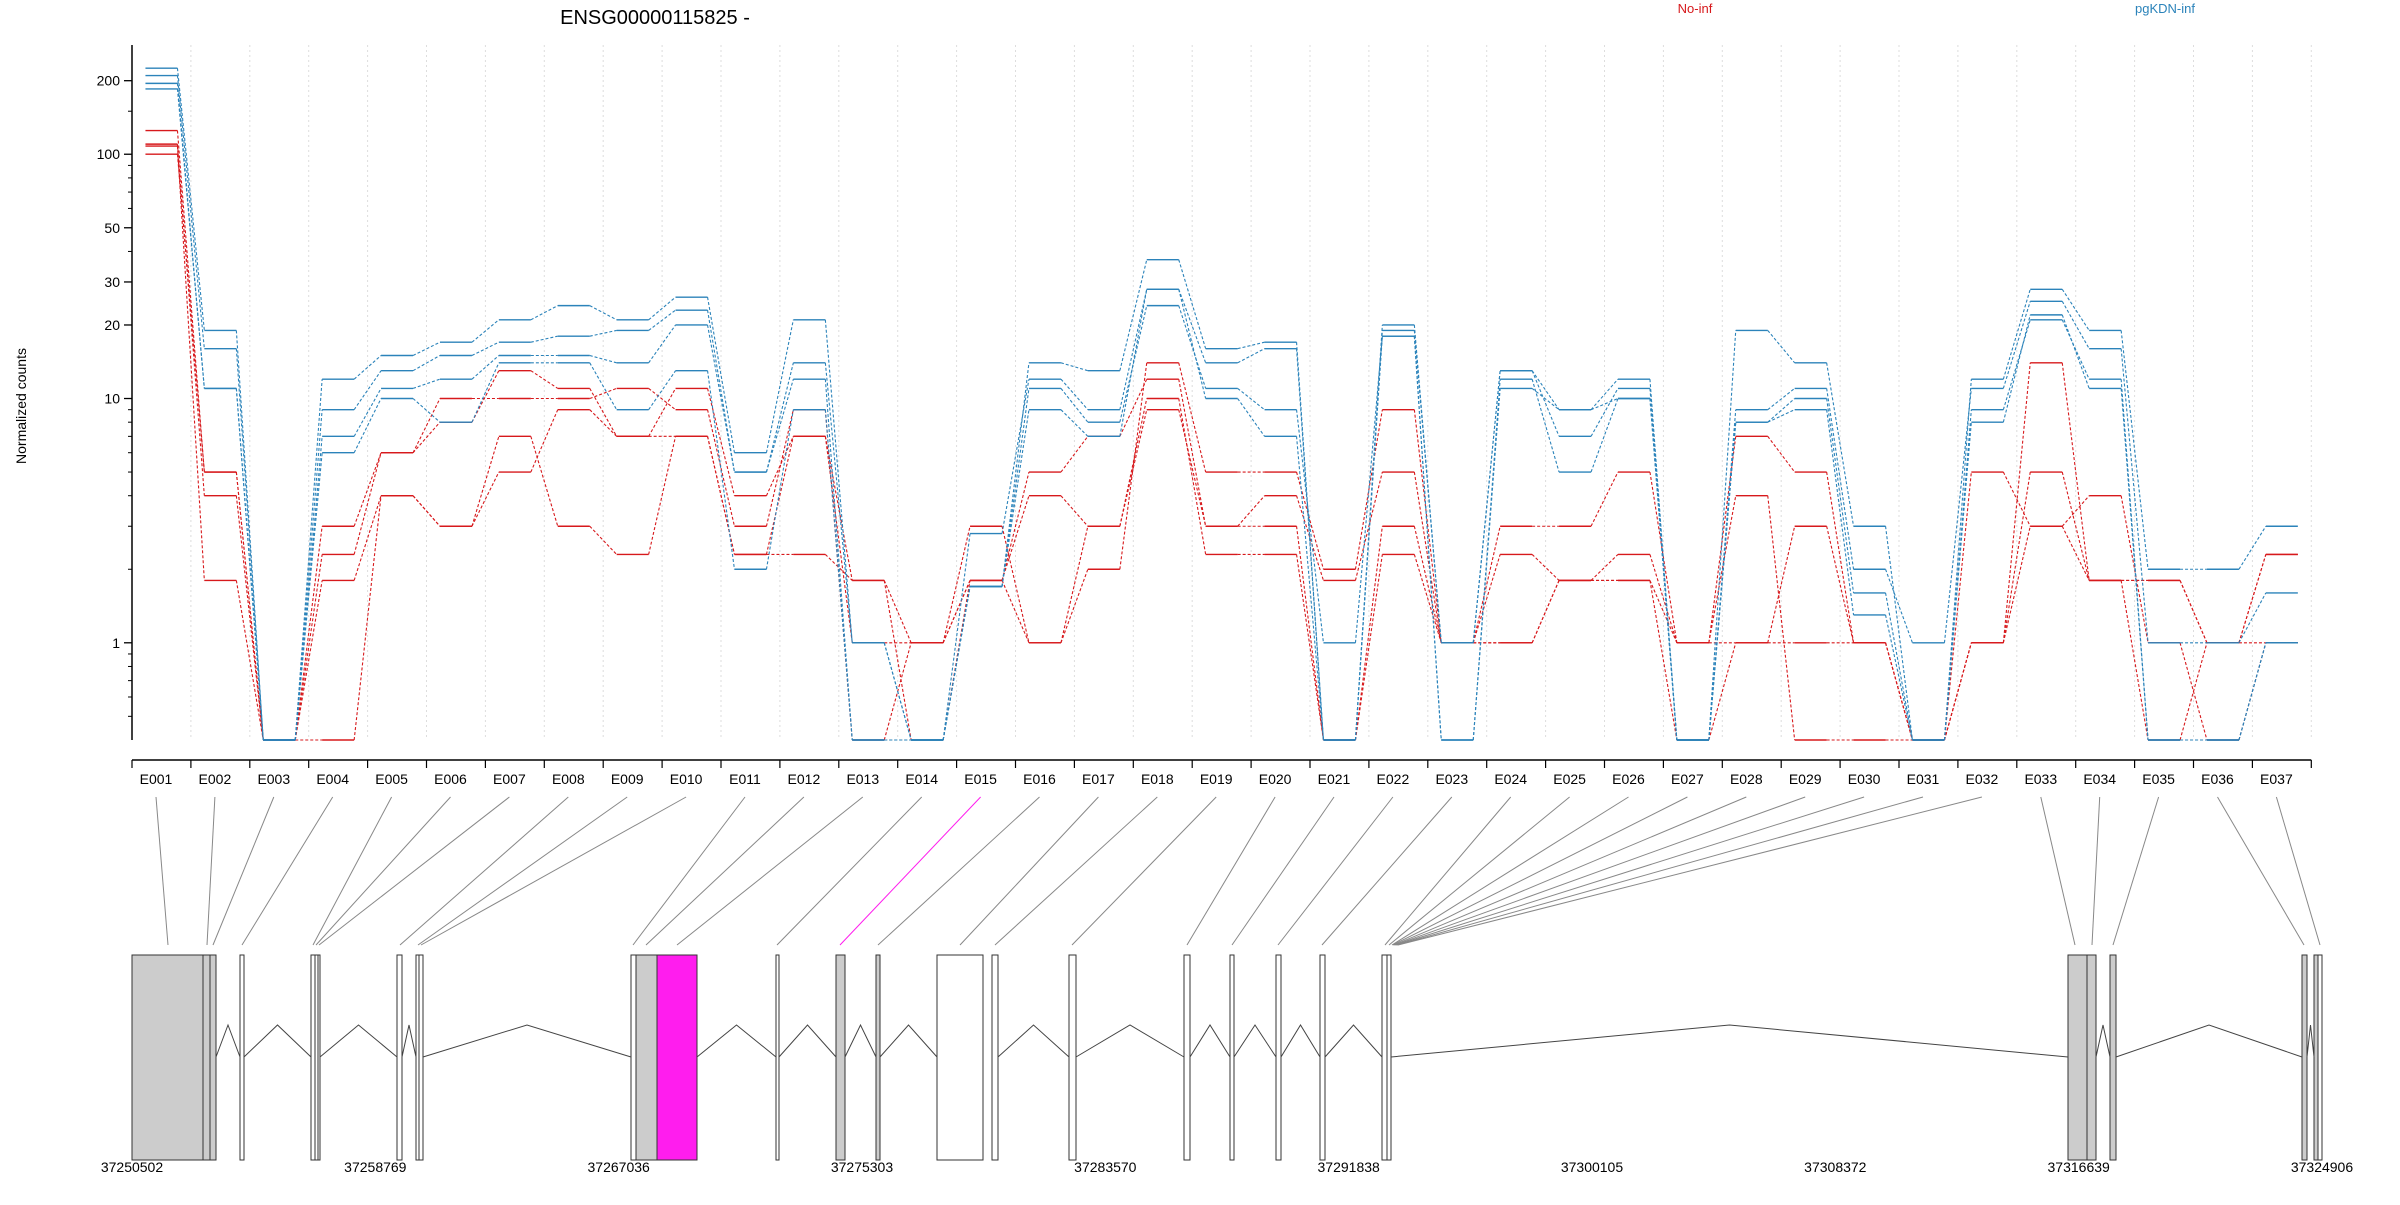 This screenshot has width=2400, height=1205. What do you see at coordinates (686, 779) in the screenshot?
I see `x-tick-label: E010` at bounding box center [686, 779].